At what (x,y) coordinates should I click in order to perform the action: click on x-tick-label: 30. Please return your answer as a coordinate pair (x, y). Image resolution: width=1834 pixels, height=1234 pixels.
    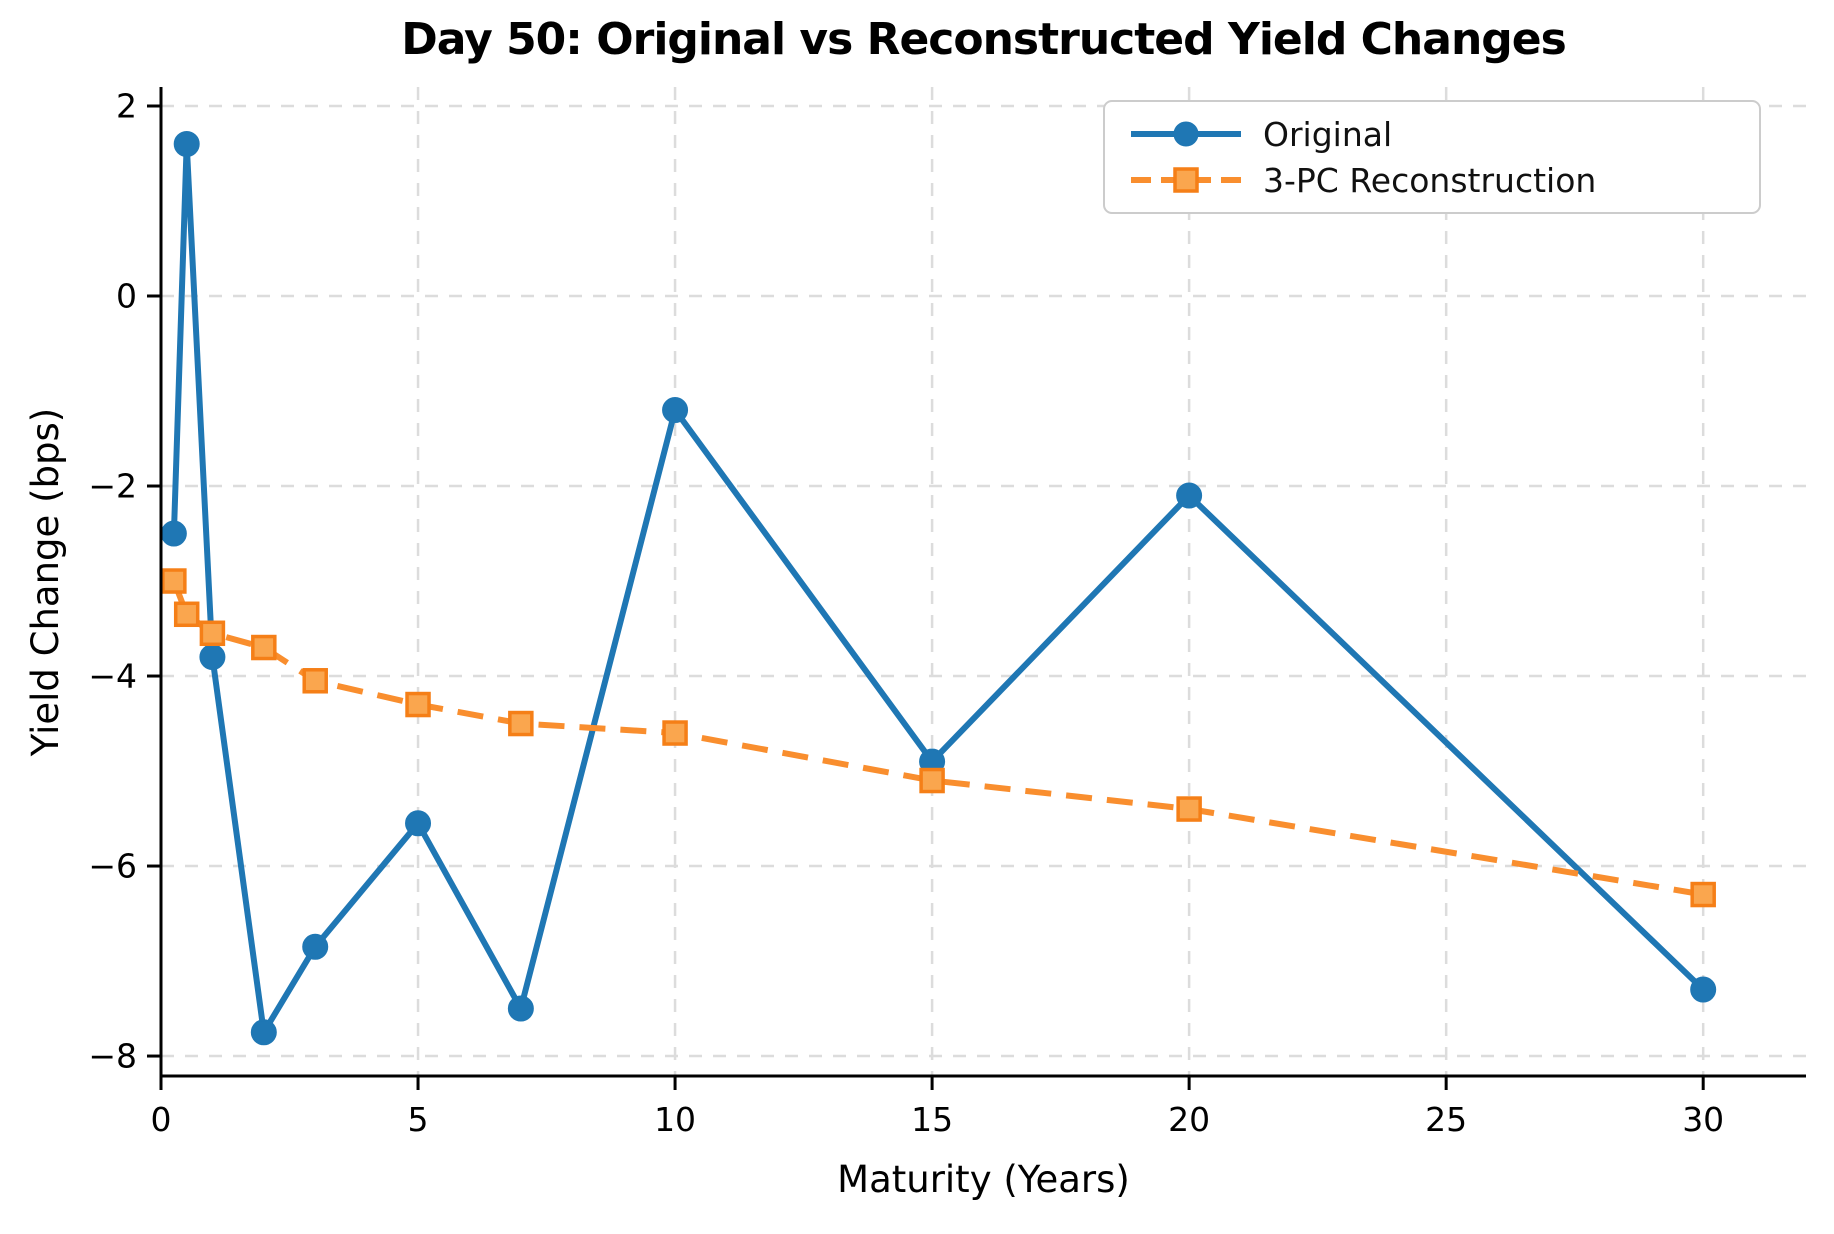
    Looking at the image, I should click on (1703, 1119).